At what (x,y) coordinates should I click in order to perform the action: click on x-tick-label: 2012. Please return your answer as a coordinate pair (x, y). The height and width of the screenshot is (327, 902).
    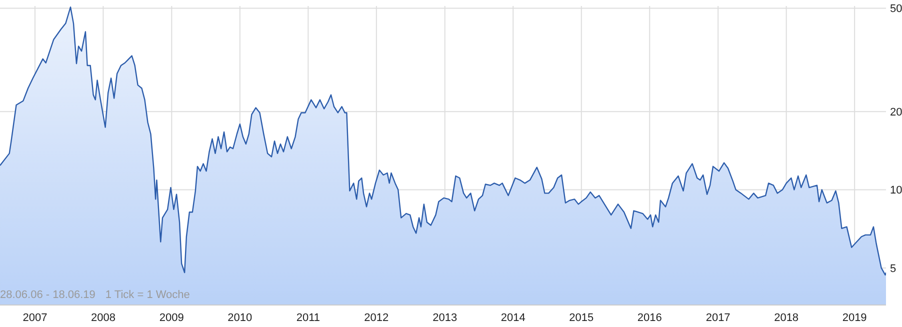
    Looking at the image, I should click on (376, 318).